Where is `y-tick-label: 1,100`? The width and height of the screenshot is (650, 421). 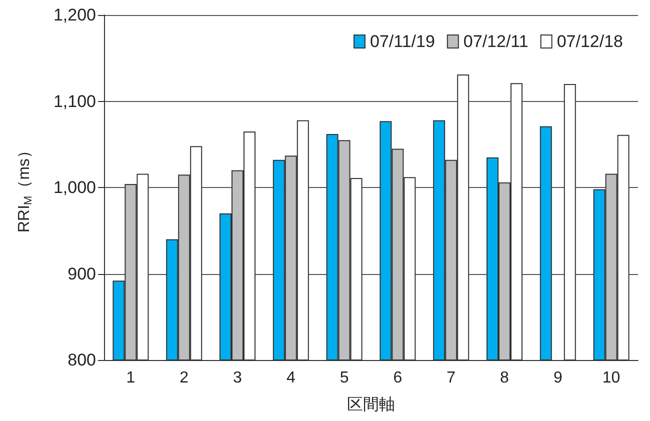
y-tick-label: 1,100 is located at coordinates (74, 101).